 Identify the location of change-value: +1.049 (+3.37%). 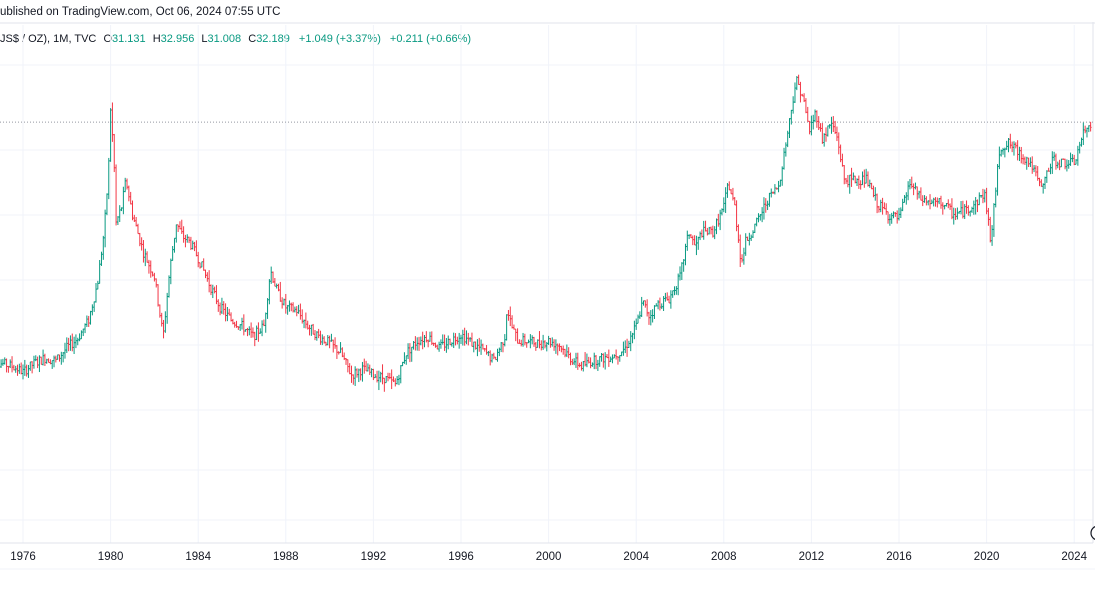
(339, 39).